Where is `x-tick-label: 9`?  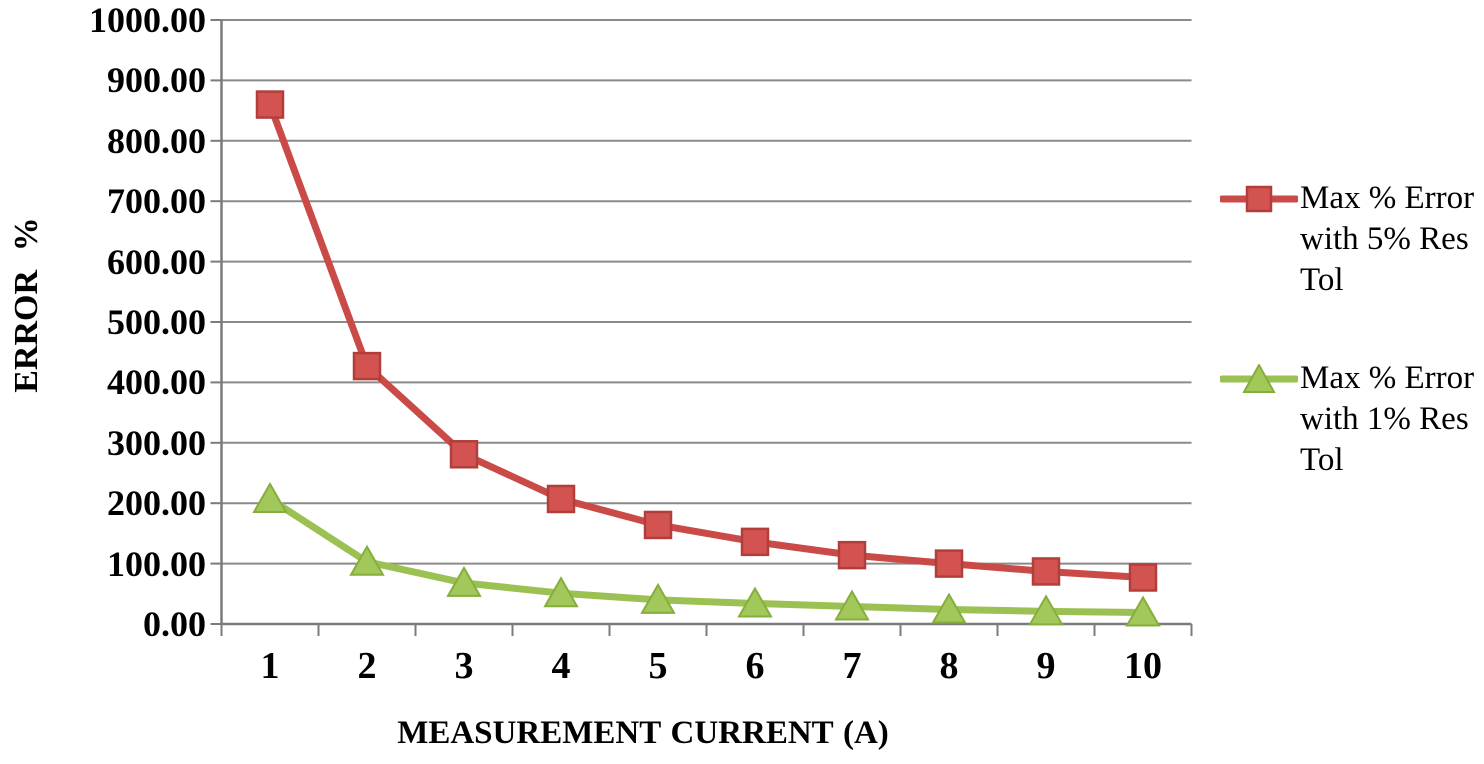
x-tick-label: 9 is located at coordinates (1046, 666).